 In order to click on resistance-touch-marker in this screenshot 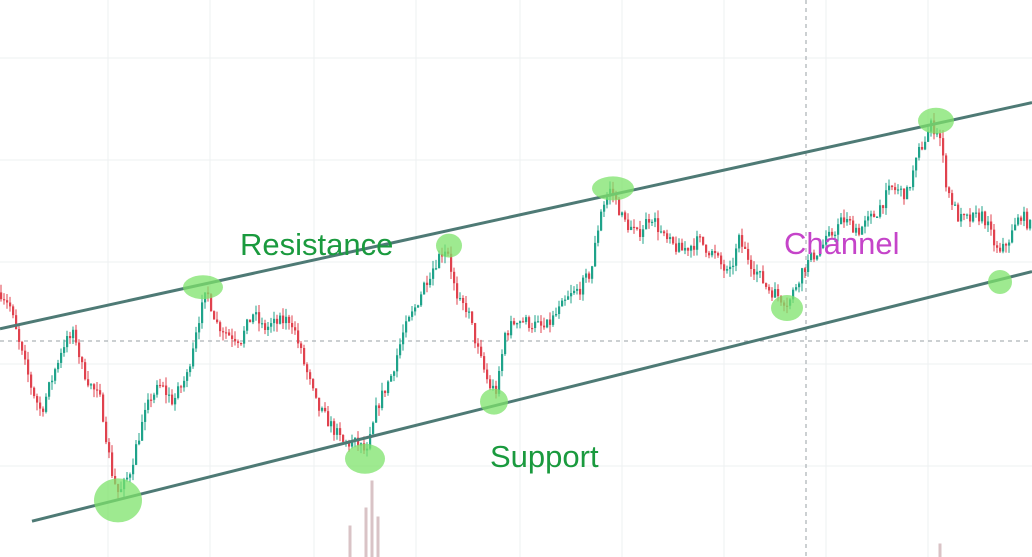, I will do `click(449, 245)`.